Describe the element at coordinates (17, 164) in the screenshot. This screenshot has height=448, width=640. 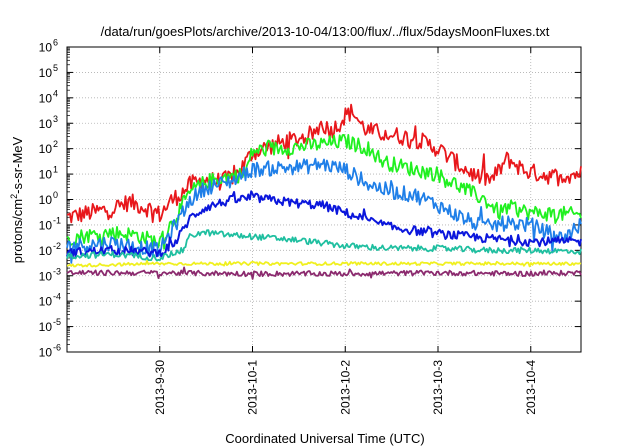
I see `y-axis-label-rest: -s-sr-MeV` at that location.